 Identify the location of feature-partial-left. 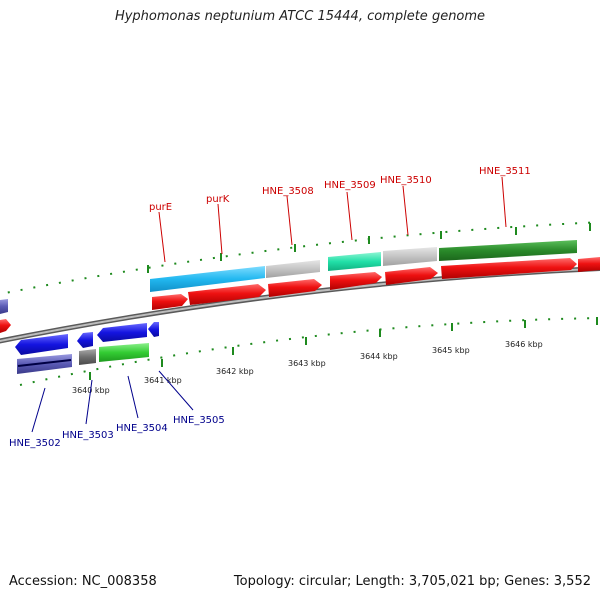
(4, 306).